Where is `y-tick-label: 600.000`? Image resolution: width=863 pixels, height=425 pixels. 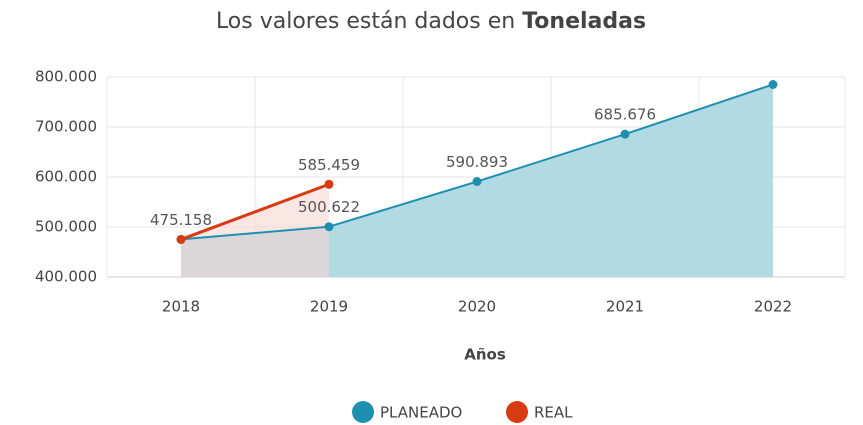 y-tick-label: 600.000 is located at coordinates (66, 177).